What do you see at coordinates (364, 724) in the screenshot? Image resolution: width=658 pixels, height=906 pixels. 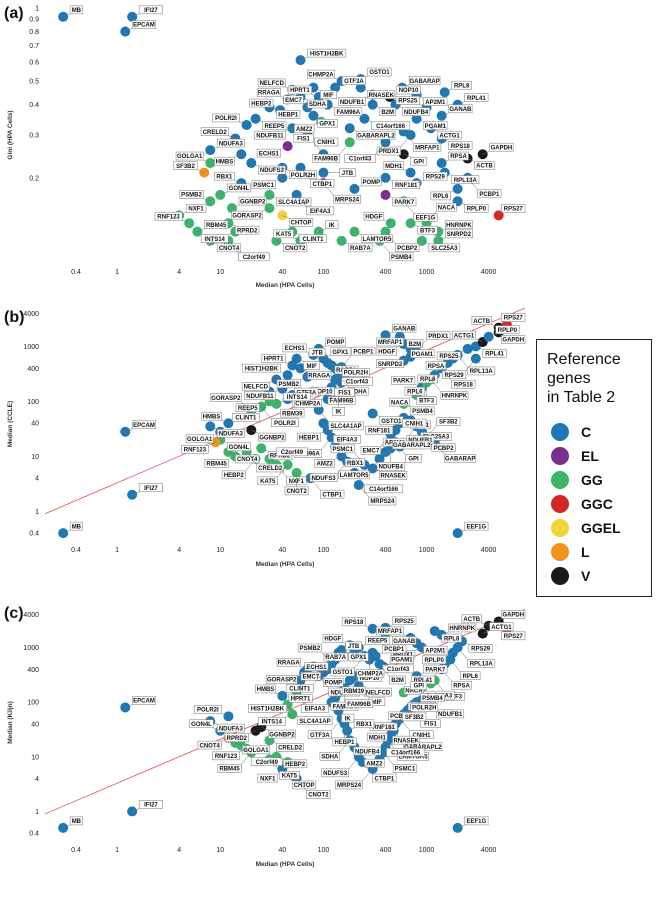 I see `panel-c-label-box-rbx1` at bounding box center [364, 724].